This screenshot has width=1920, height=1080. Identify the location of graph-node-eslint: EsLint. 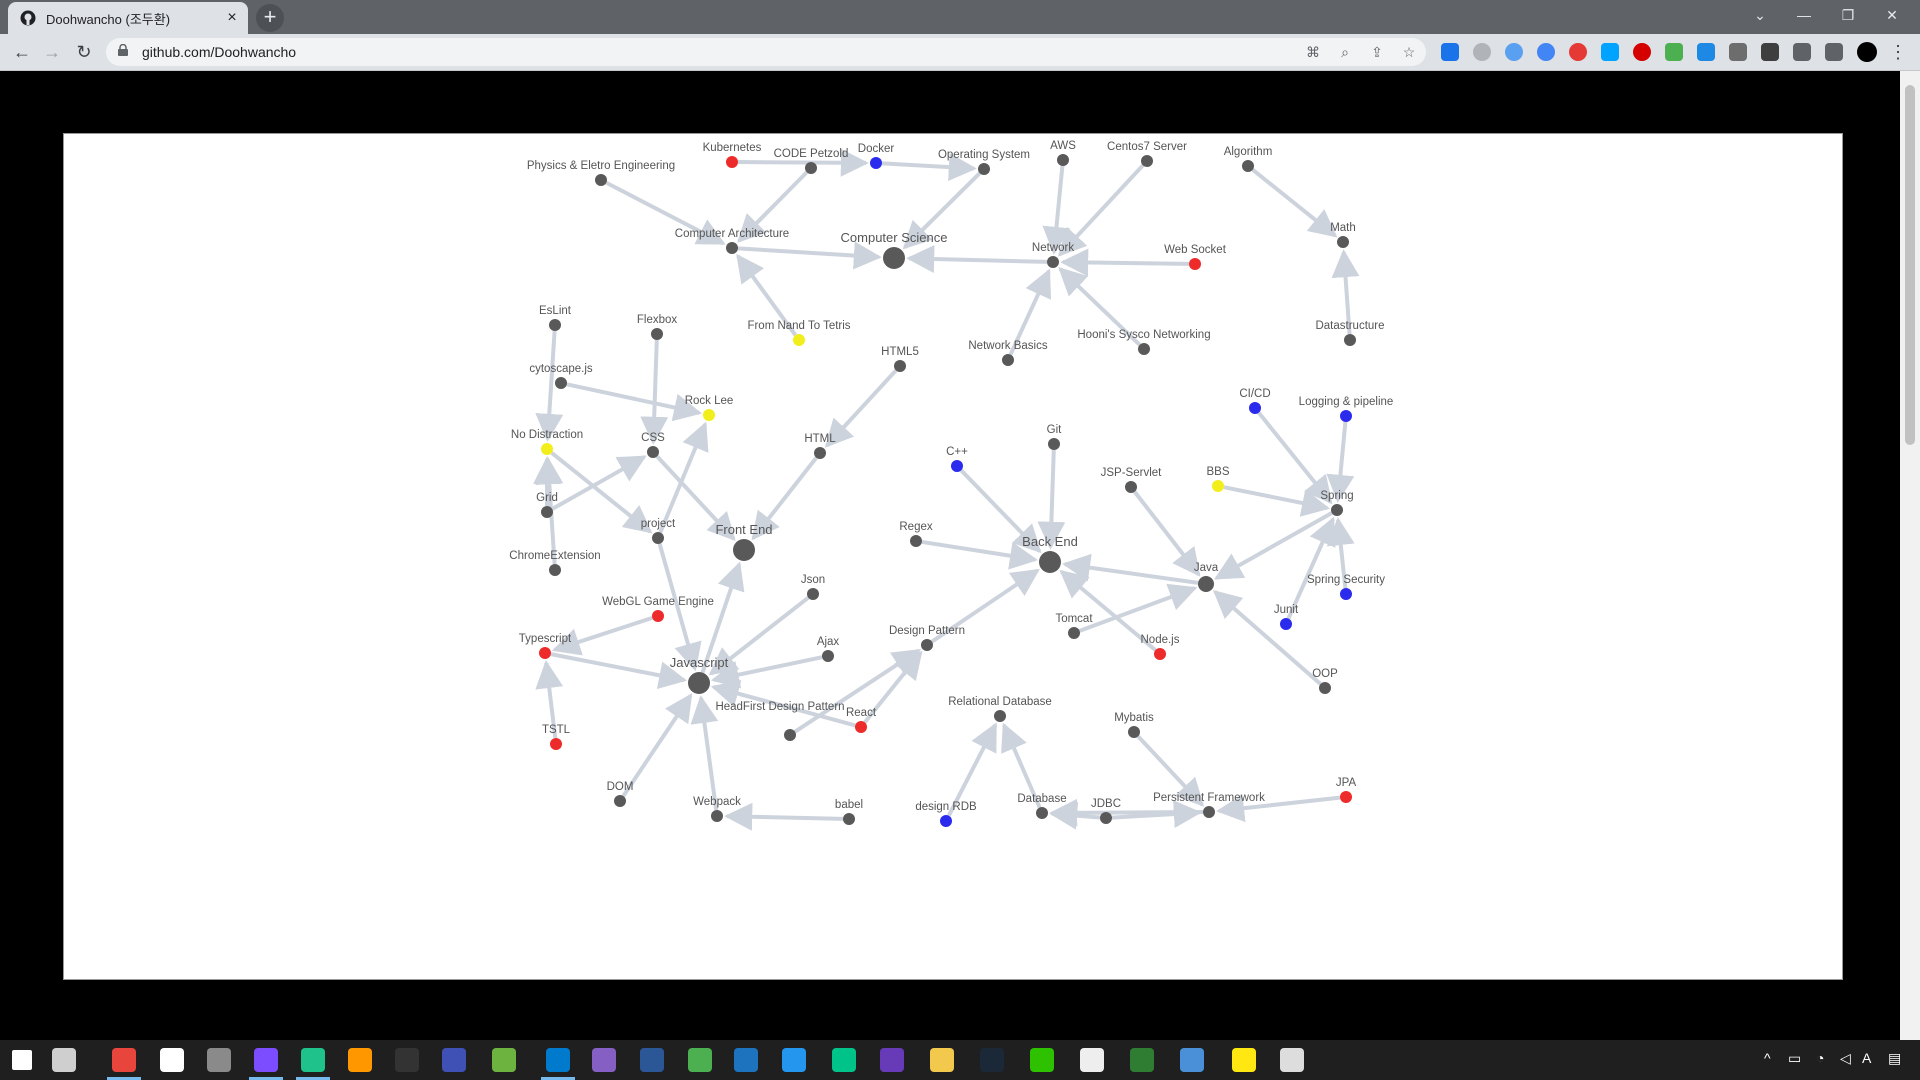
(555, 318).